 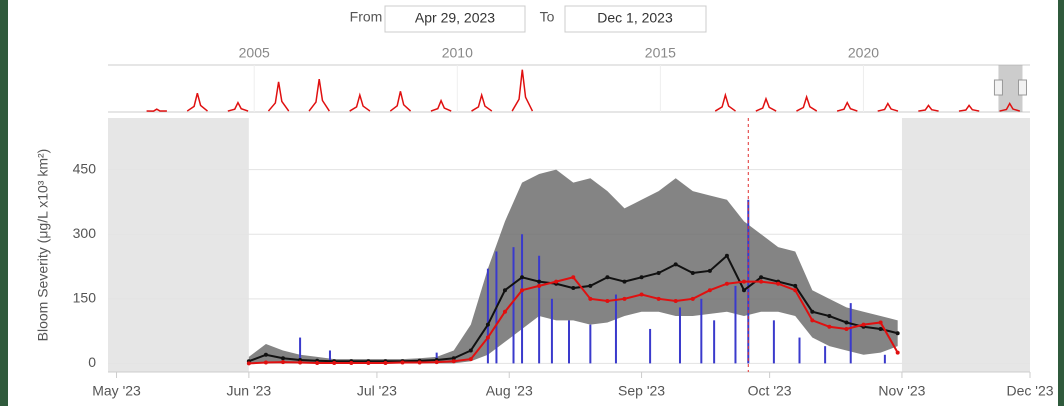 What do you see at coordinates (377, 391) in the screenshot?
I see `x-tick-label: Jul '23` at bounding box center [377, 391].